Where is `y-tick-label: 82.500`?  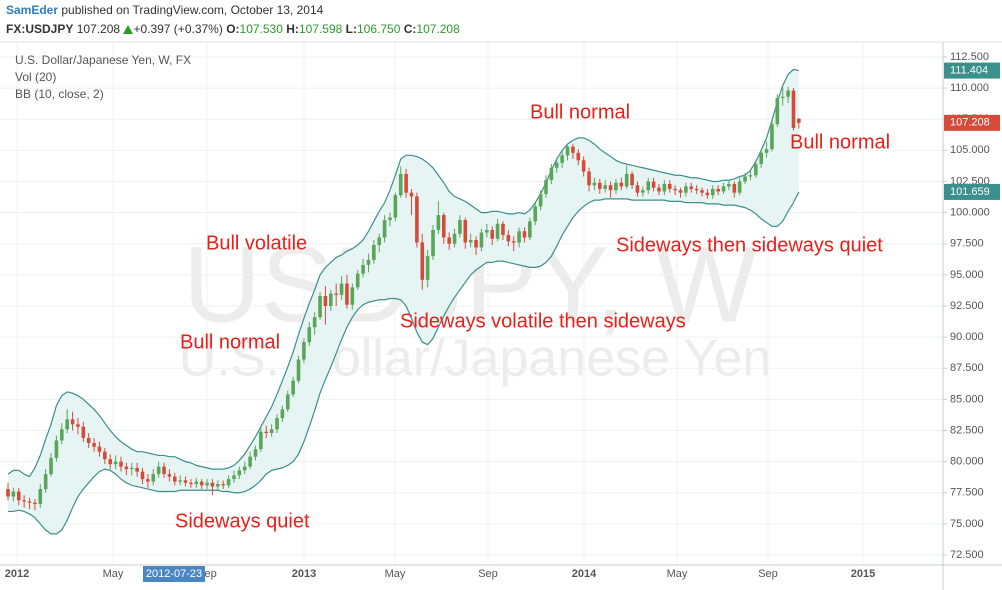
y-tick-label: 82.500 is located at coordinates (967, 430).